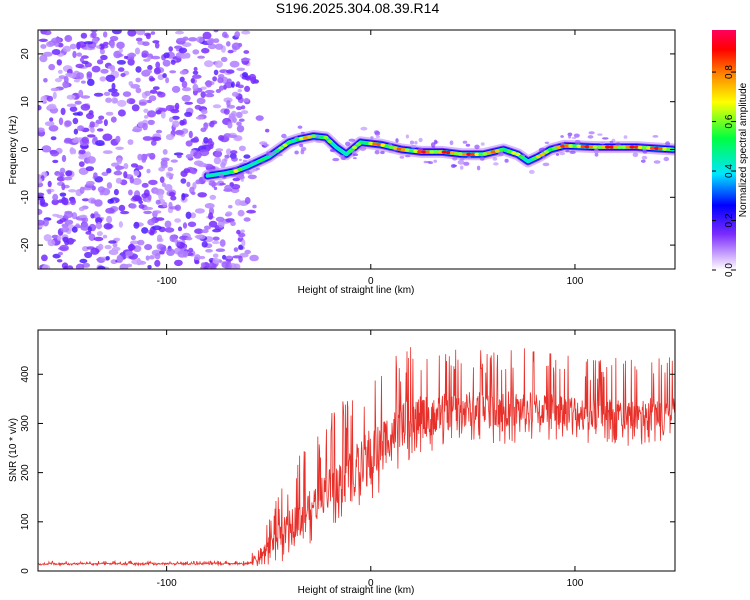 The height and width of the screenshot is (600, 750). I want to click on colorbar-ramp, so click(724, 150).